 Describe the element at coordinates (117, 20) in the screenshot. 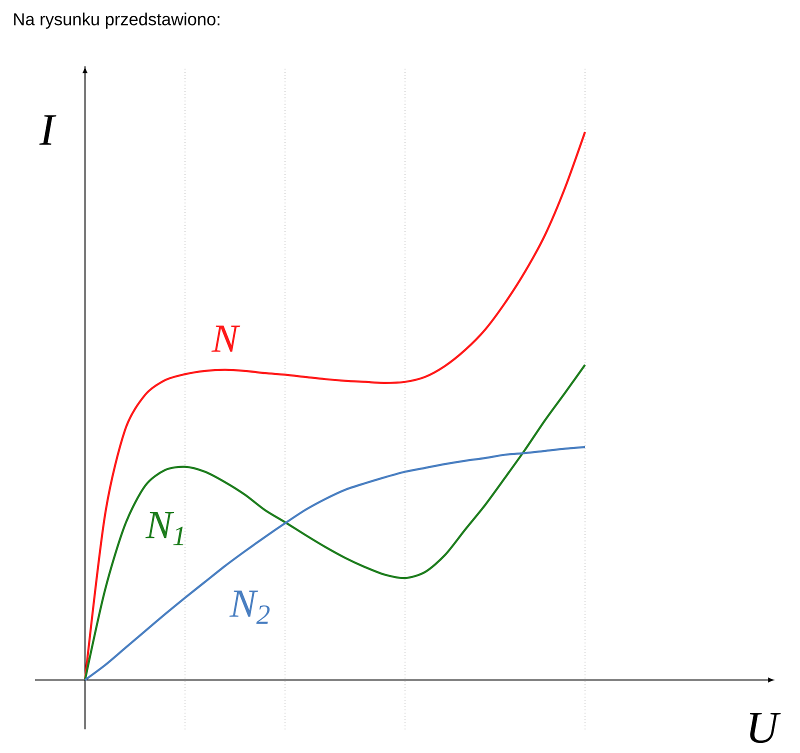

I see `chart-title: Na rysunku przedstawiono:` at that location.